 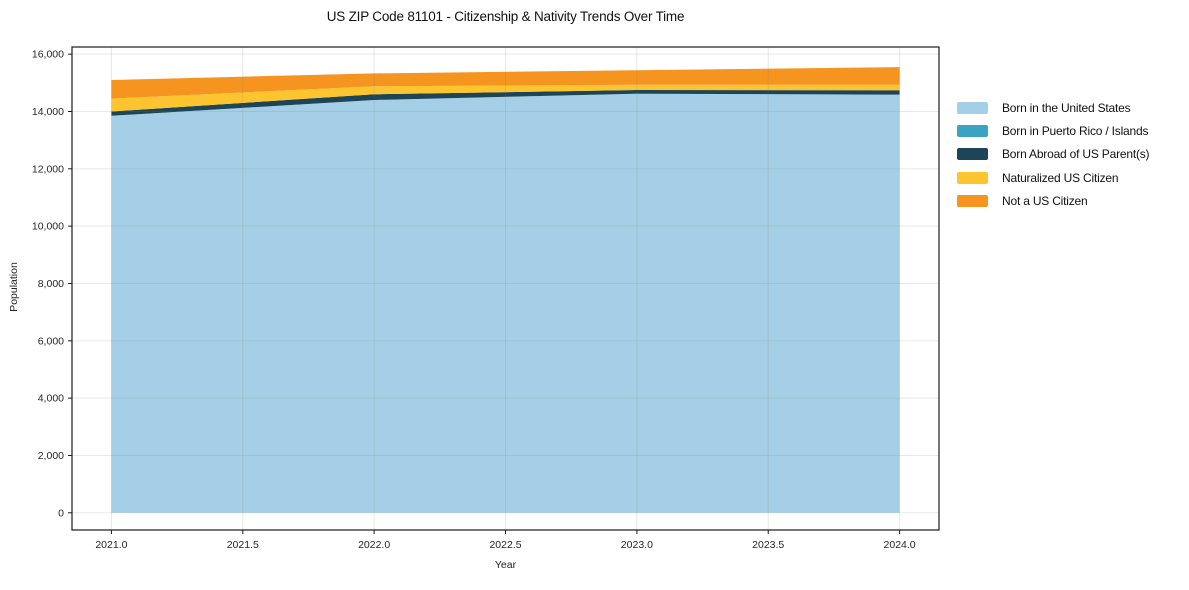 I want to click on y-tick-label: 12,000, so click(x=48, y=169).